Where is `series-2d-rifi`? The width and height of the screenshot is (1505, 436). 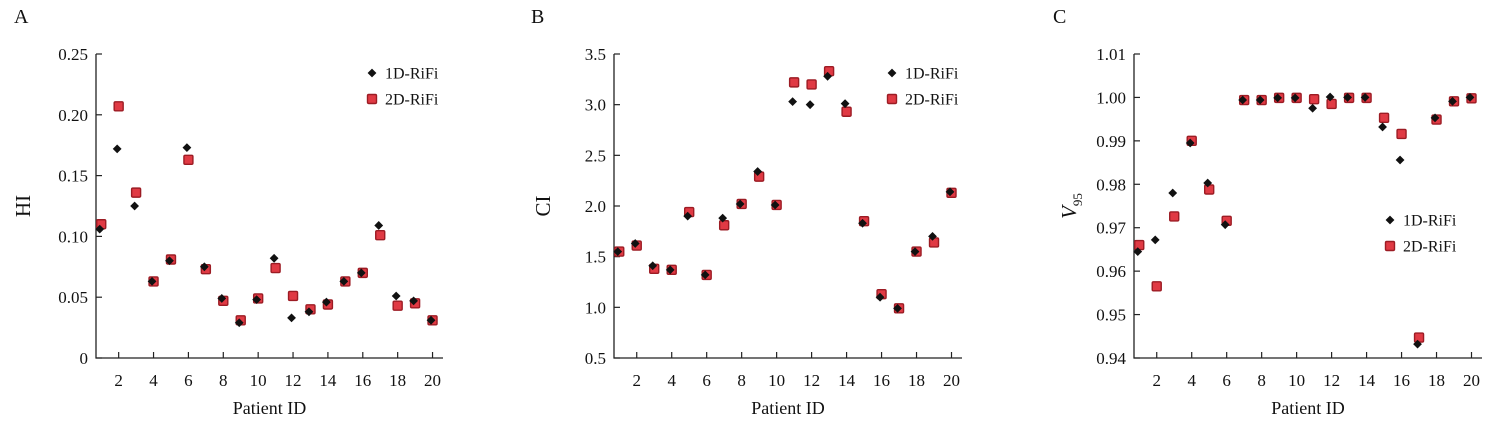 series-2d-rifi is located at coordinates (267, 213).